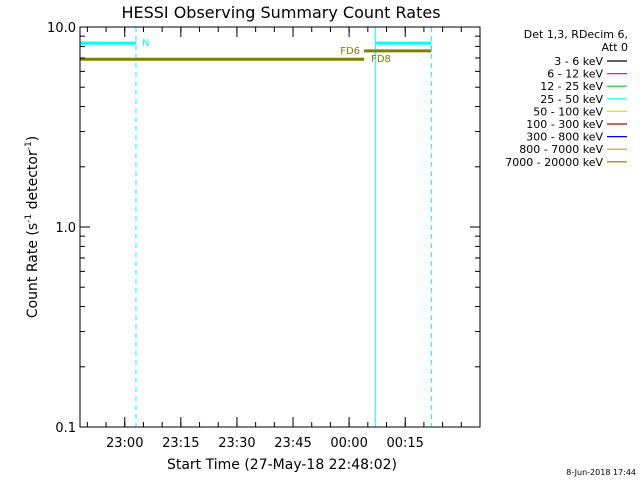  Describe the element at coordinates (564, 124) in the screenshot. I see `legend-label: 100 - 300 keV` at that location.